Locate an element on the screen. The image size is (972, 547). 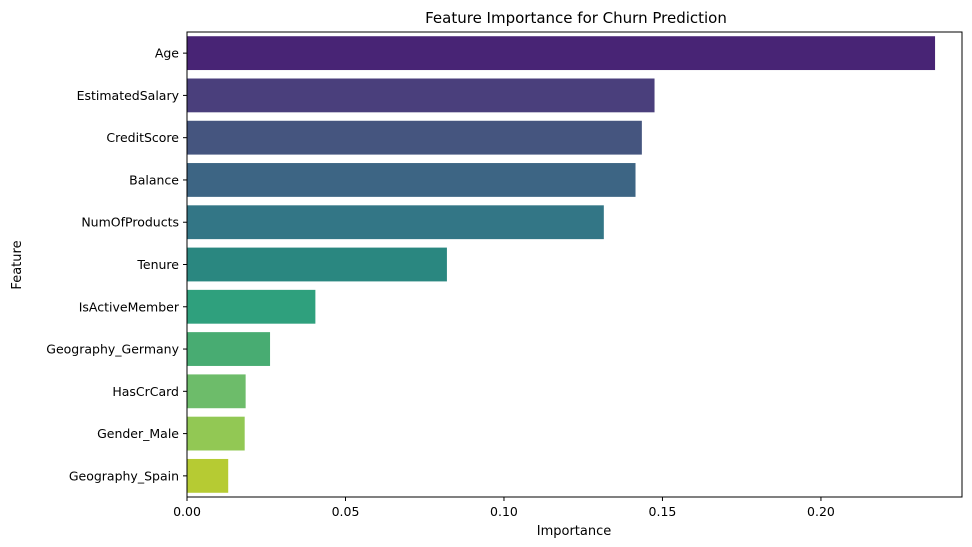
bar-geography-spain is located at coordinates (208, 475).